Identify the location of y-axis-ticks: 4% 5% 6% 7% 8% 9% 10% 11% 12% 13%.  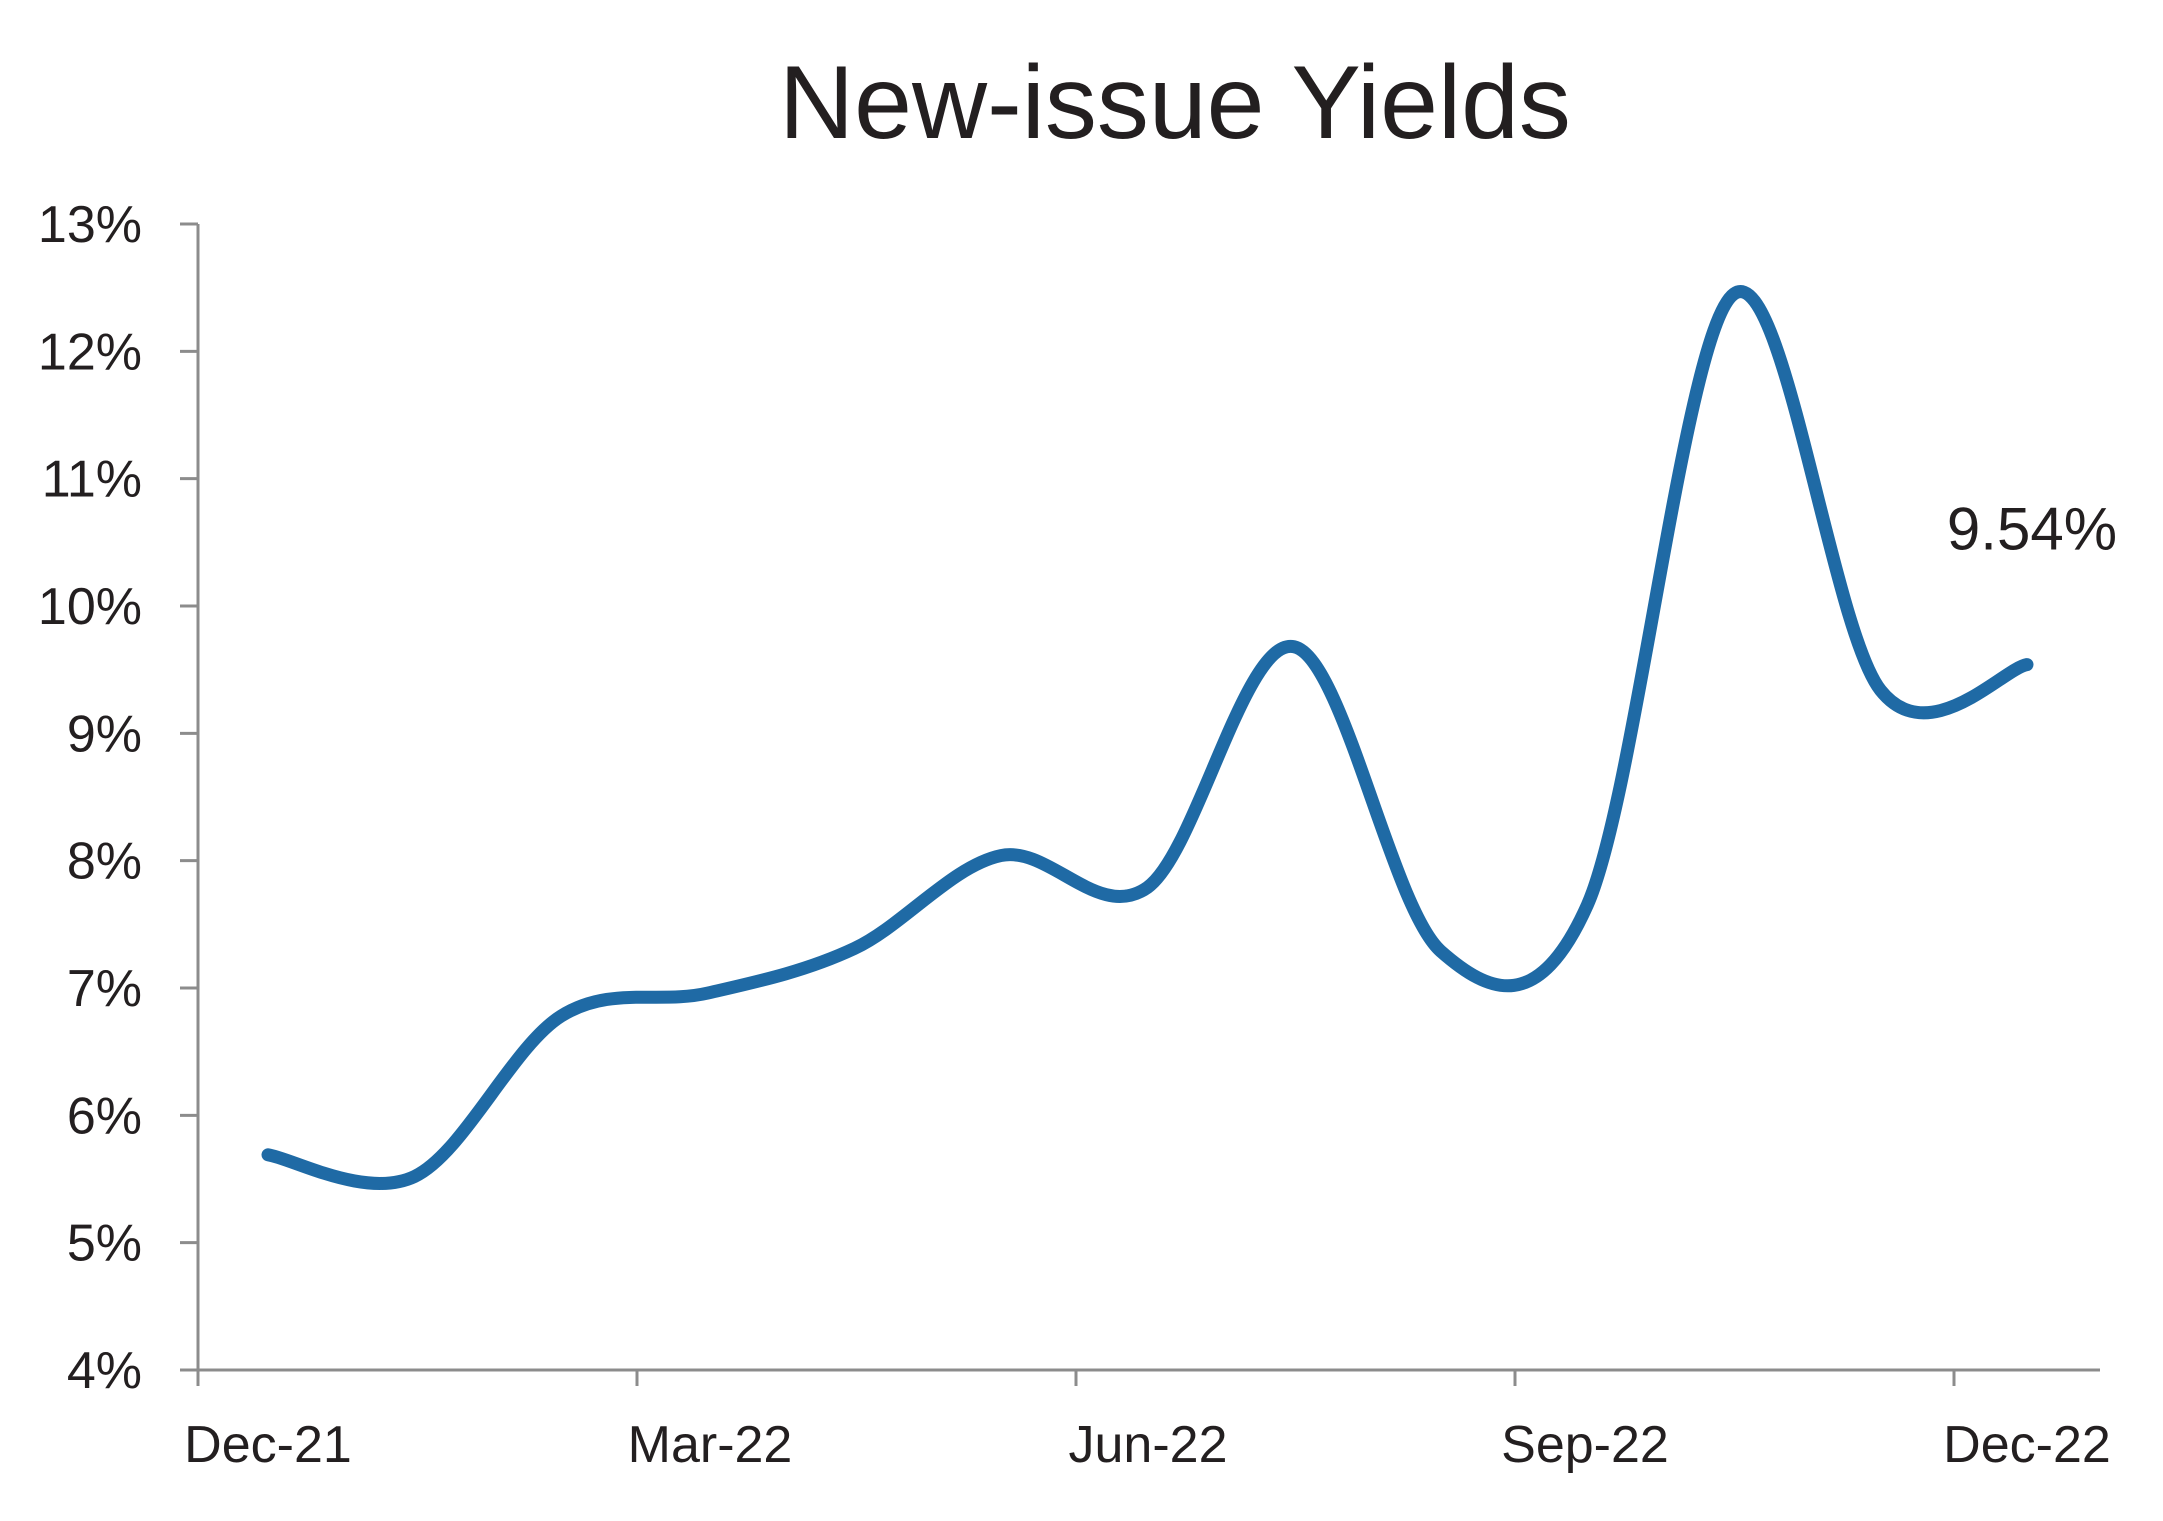
(118, 798).